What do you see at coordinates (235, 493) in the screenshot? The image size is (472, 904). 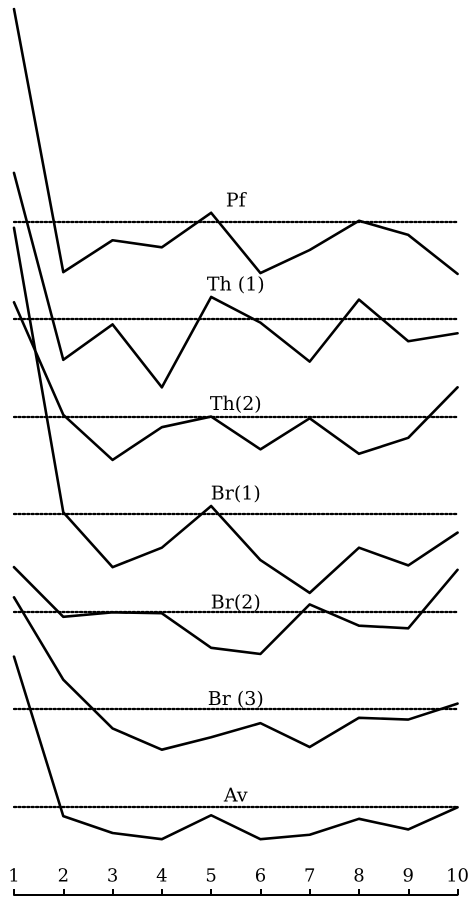 I see `series-label: Br(1)` at bounding box center [235, 493].